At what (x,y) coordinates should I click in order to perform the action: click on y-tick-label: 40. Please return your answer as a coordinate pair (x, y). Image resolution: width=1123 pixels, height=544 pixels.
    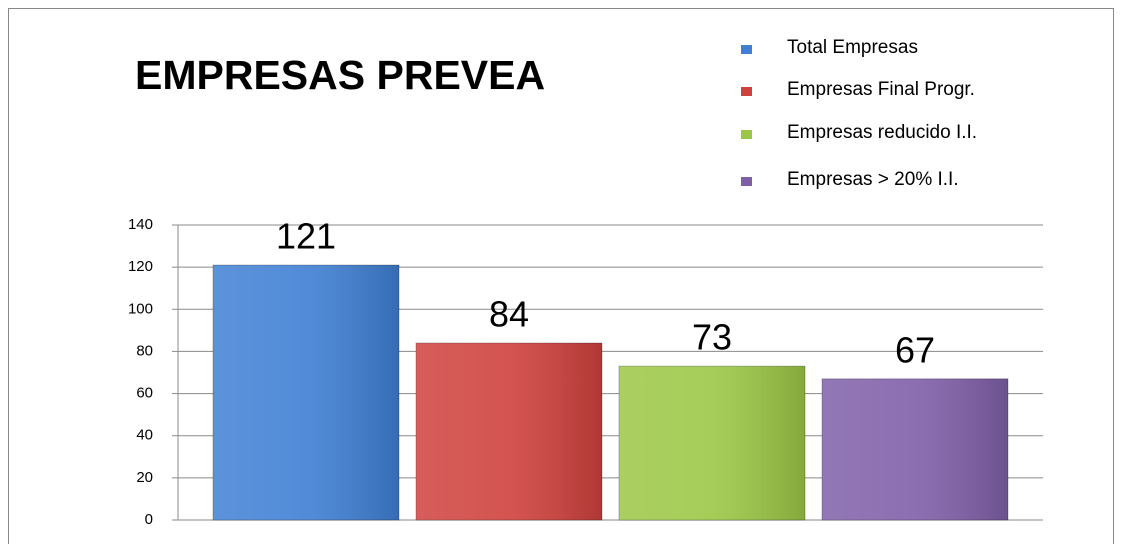
    Looking at the image, I should click on (144, 435).